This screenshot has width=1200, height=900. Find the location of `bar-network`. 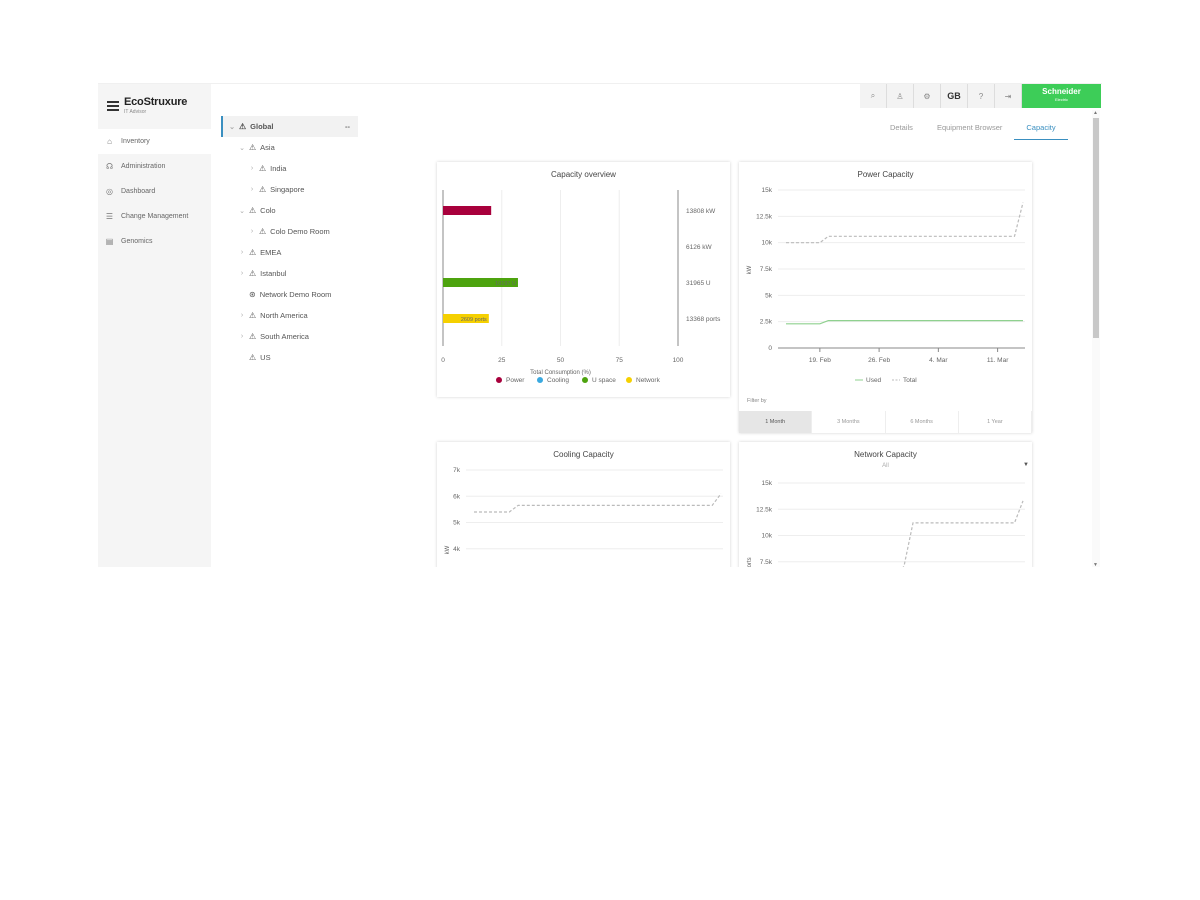

bar-network is located at coordinates (466, 318).